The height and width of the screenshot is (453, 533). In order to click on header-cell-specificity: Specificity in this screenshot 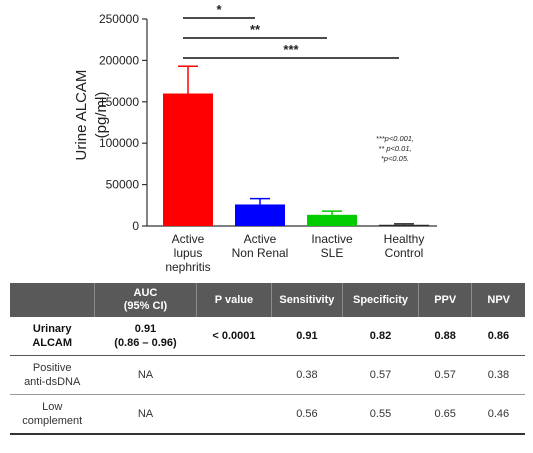, I will do `click(380, 300)`.